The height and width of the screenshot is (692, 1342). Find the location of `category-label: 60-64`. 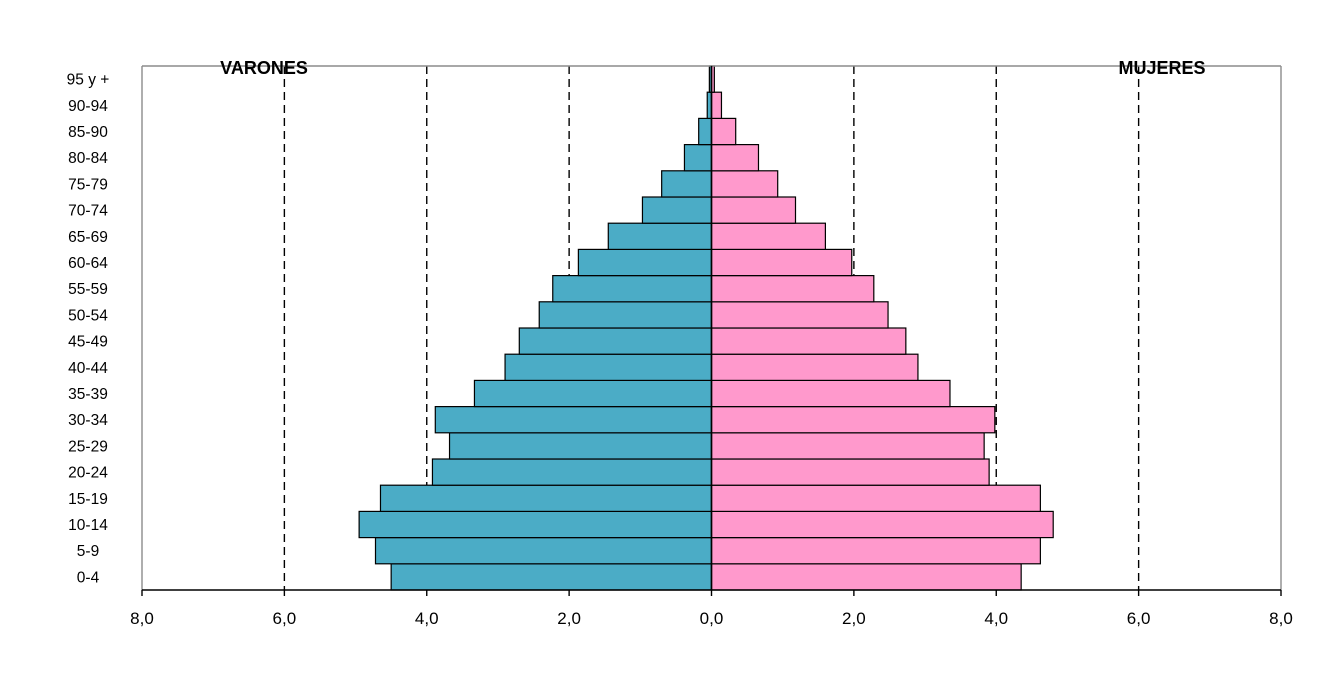

category-label: 60-64 is located at coordinates (88, 263).